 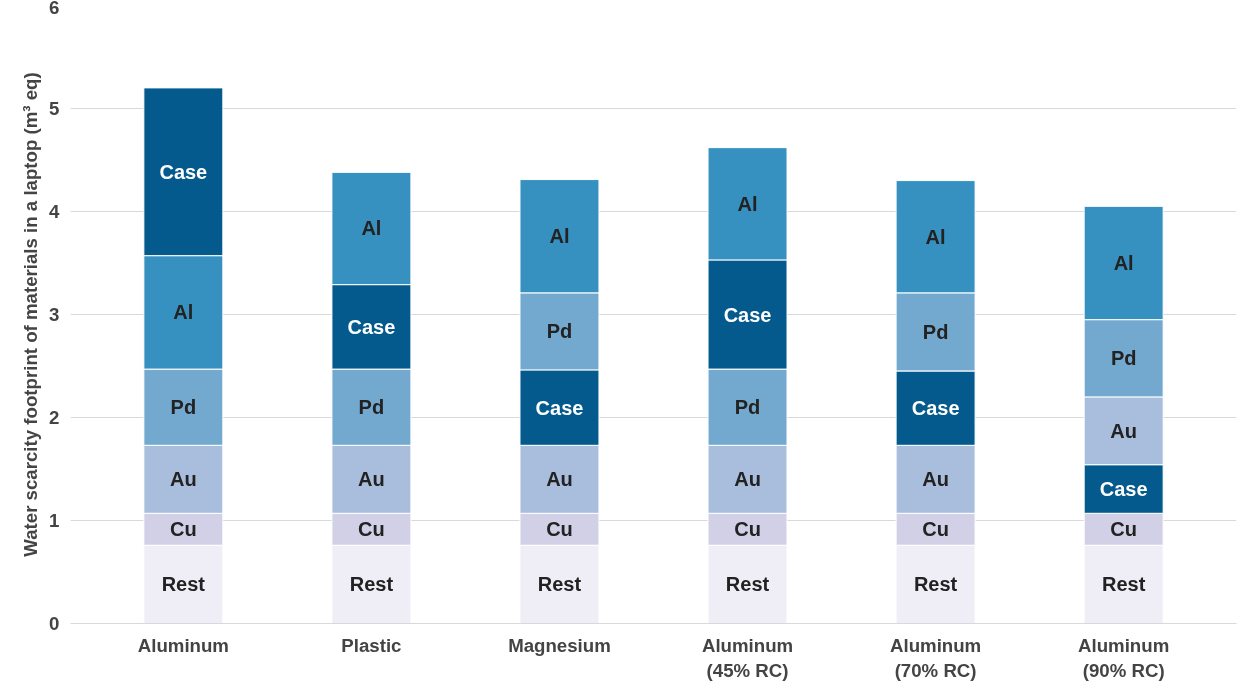 I want to click on y-axis-title: Water scarcity footprint of materials in a laptop (m³ eq), so click(x=31, y=314).